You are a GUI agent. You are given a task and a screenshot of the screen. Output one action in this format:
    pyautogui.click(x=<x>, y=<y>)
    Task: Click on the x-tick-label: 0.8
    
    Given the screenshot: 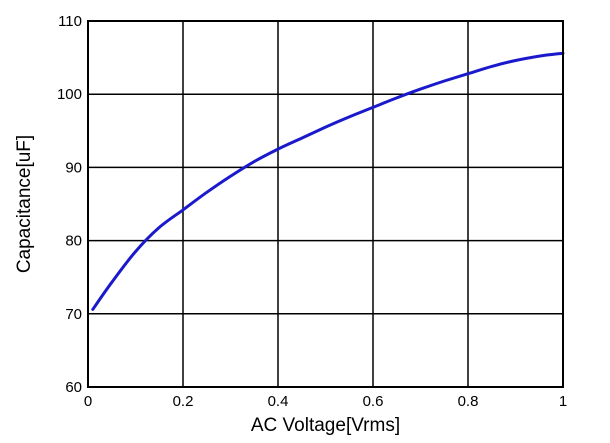 What is the action you would take?
    pyautogui.click(x=468, y=401)
    